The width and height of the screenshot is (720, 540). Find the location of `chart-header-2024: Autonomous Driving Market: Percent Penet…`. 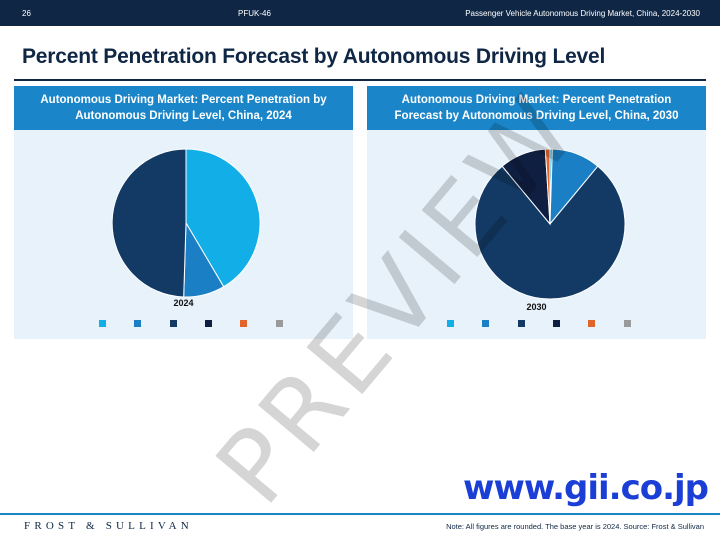

chart-header-2024: Autonomous Driving Market: Percent Penet… is located at coordinates (183, 108).